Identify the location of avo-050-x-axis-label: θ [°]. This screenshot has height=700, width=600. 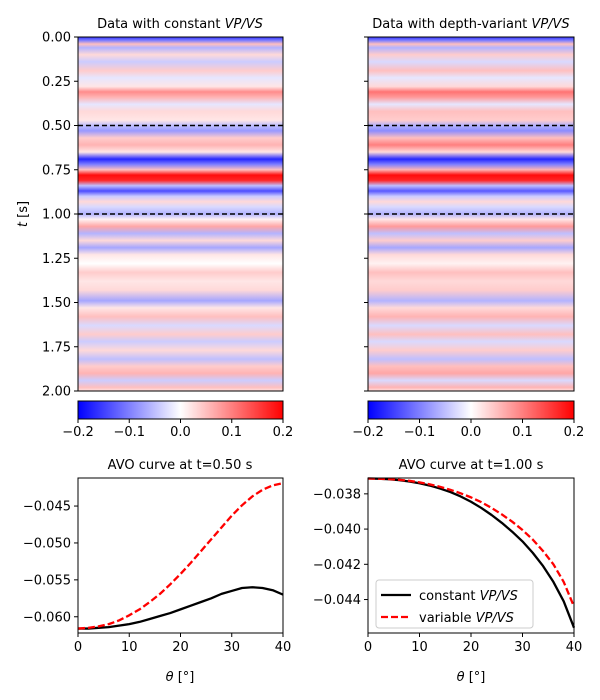
(180, 677).